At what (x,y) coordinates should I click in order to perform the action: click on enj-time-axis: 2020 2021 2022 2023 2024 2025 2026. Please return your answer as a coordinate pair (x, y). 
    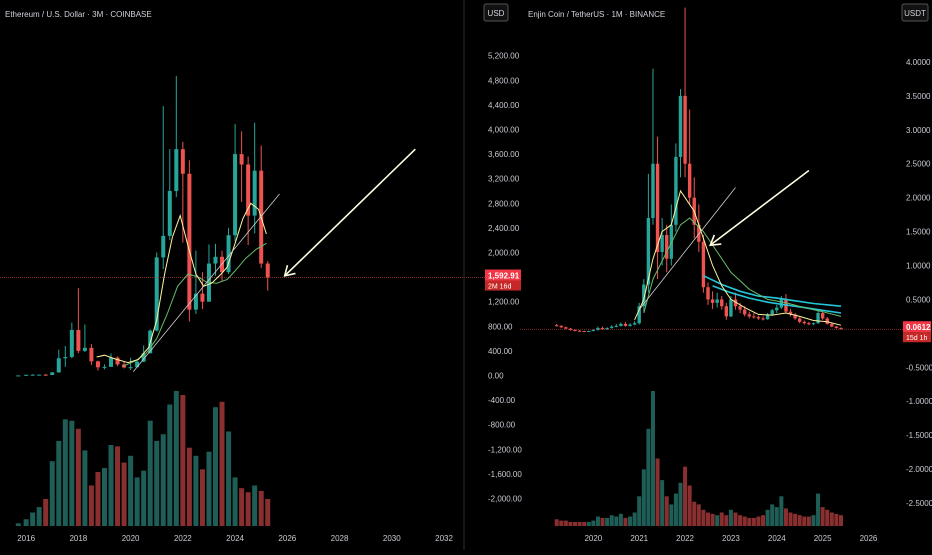
    Looking at the image, I should click on (730, 538).